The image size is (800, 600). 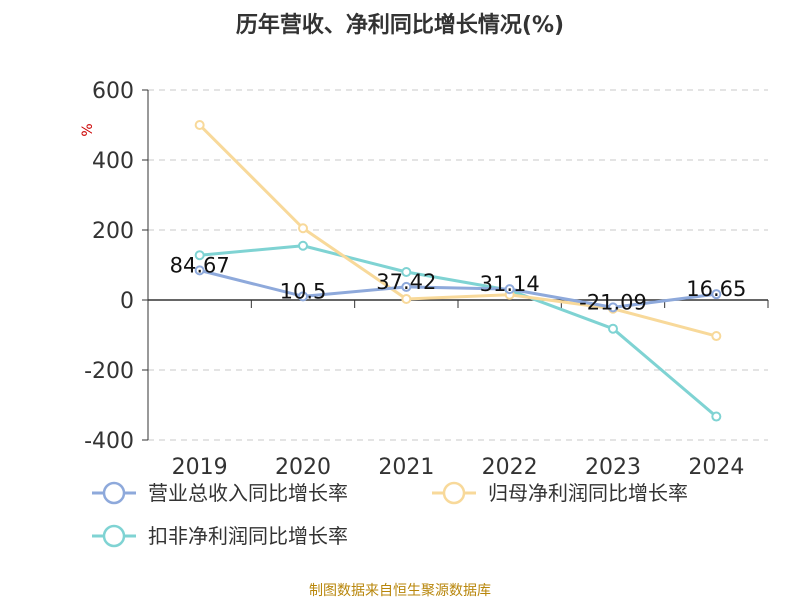 I want to click on y-tick-label: -200, so click(x=109, y=371).